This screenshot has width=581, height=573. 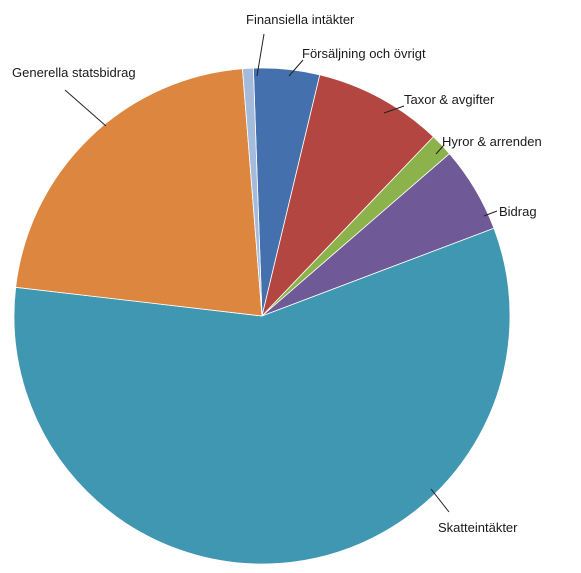 What do you see at coordinates (490, 213) in the screenshot?
I see `leader-line-bidrag` at bounding box center [490, 213].